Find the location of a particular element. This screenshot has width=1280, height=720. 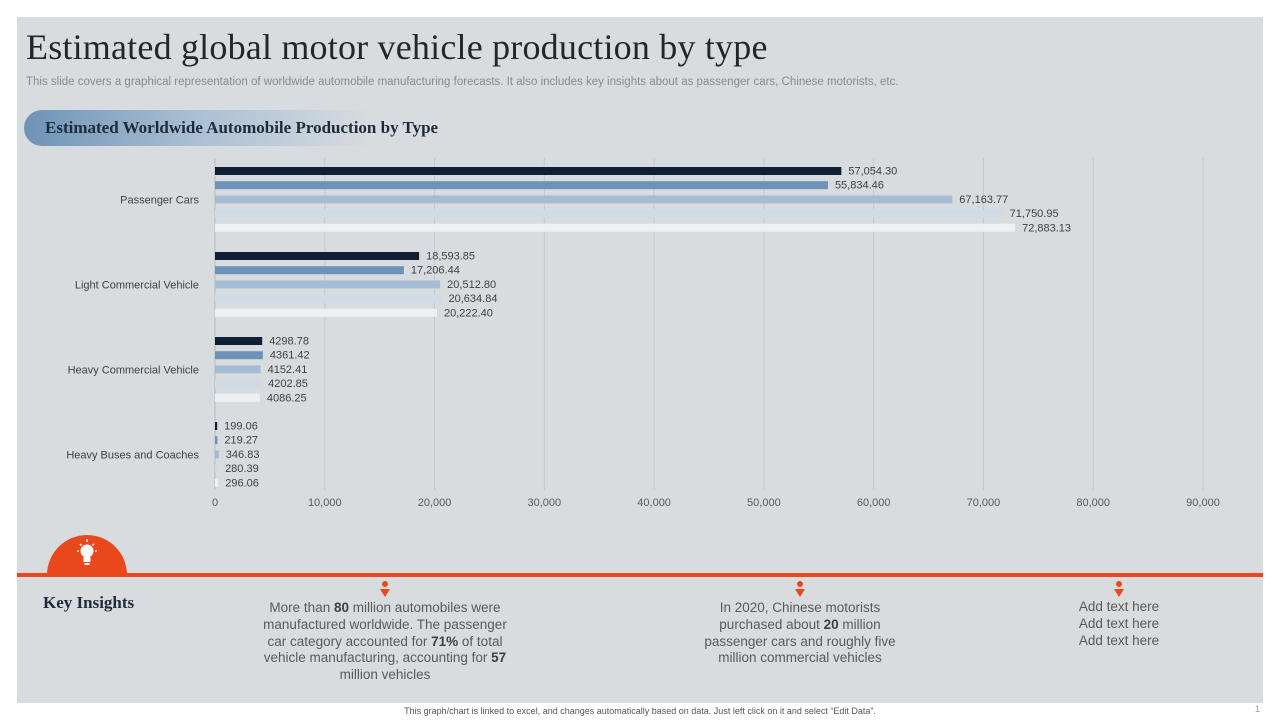

category-label: Heavy Buses and Coaches is located at coordinates (132, 455).